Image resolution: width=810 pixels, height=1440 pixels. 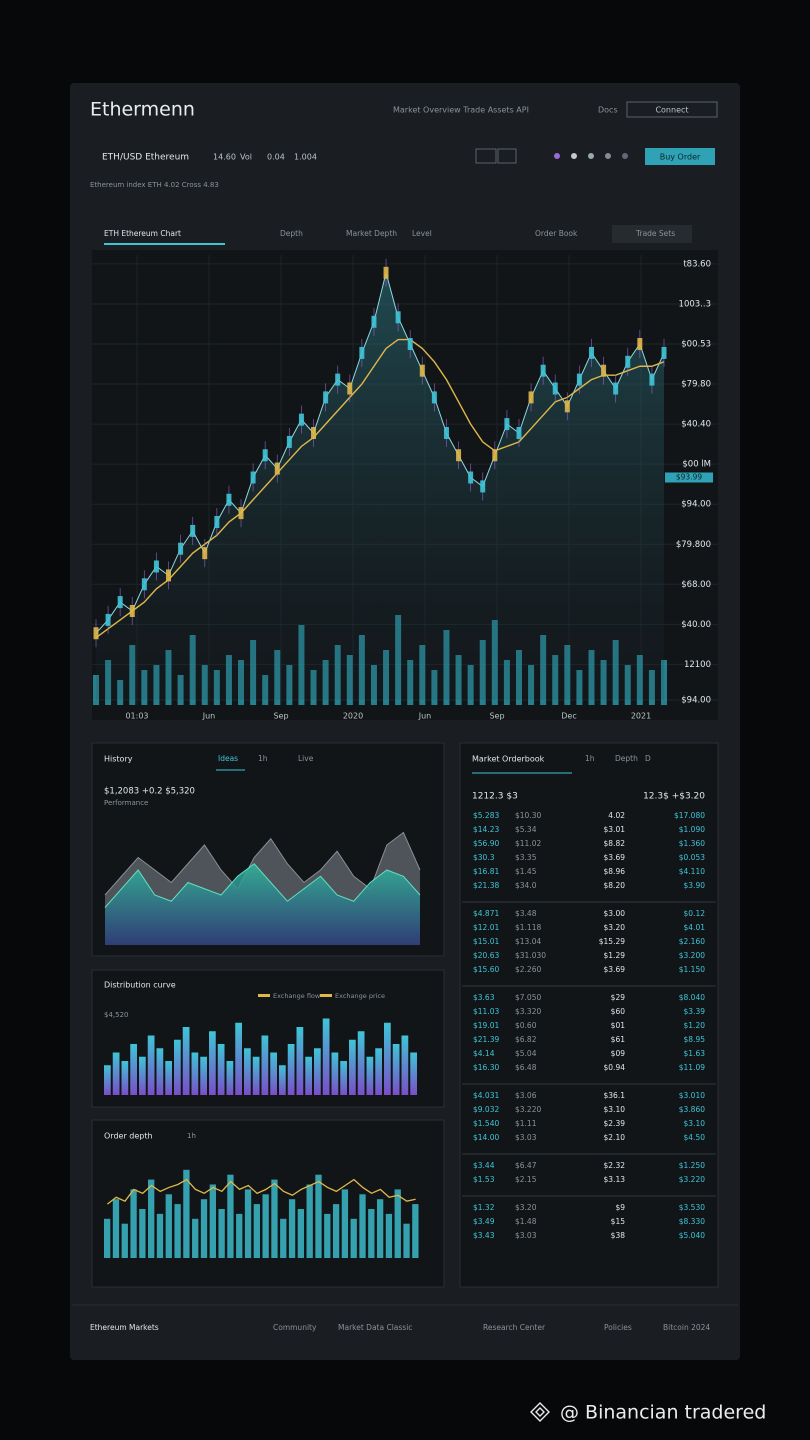 I want to click on card-title: Market Orderbook, so click(x=508, y=759).